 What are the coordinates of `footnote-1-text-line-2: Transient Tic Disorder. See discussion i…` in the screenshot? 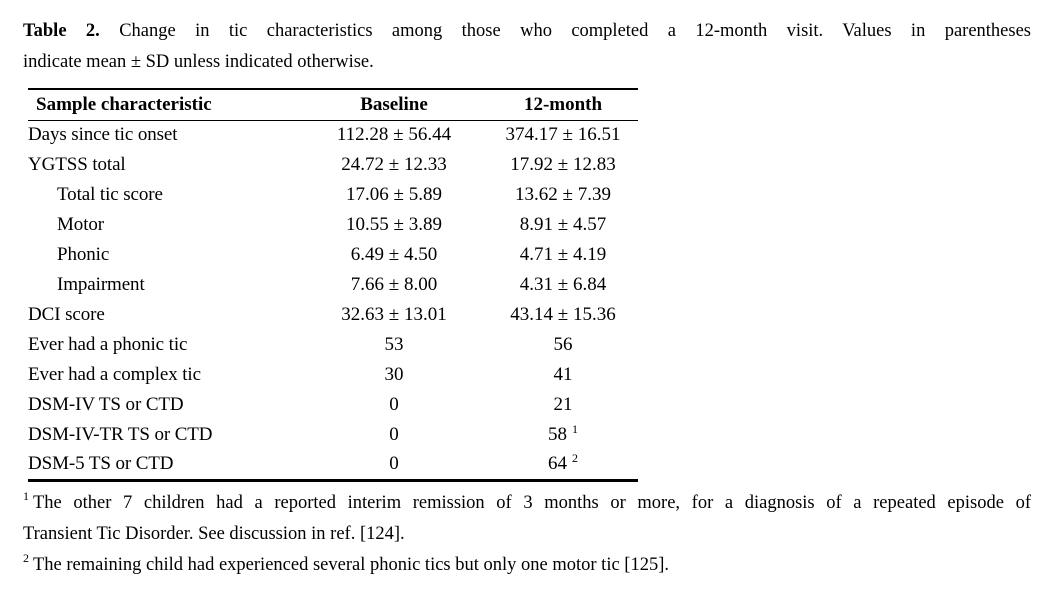 It's located at (214, 533).